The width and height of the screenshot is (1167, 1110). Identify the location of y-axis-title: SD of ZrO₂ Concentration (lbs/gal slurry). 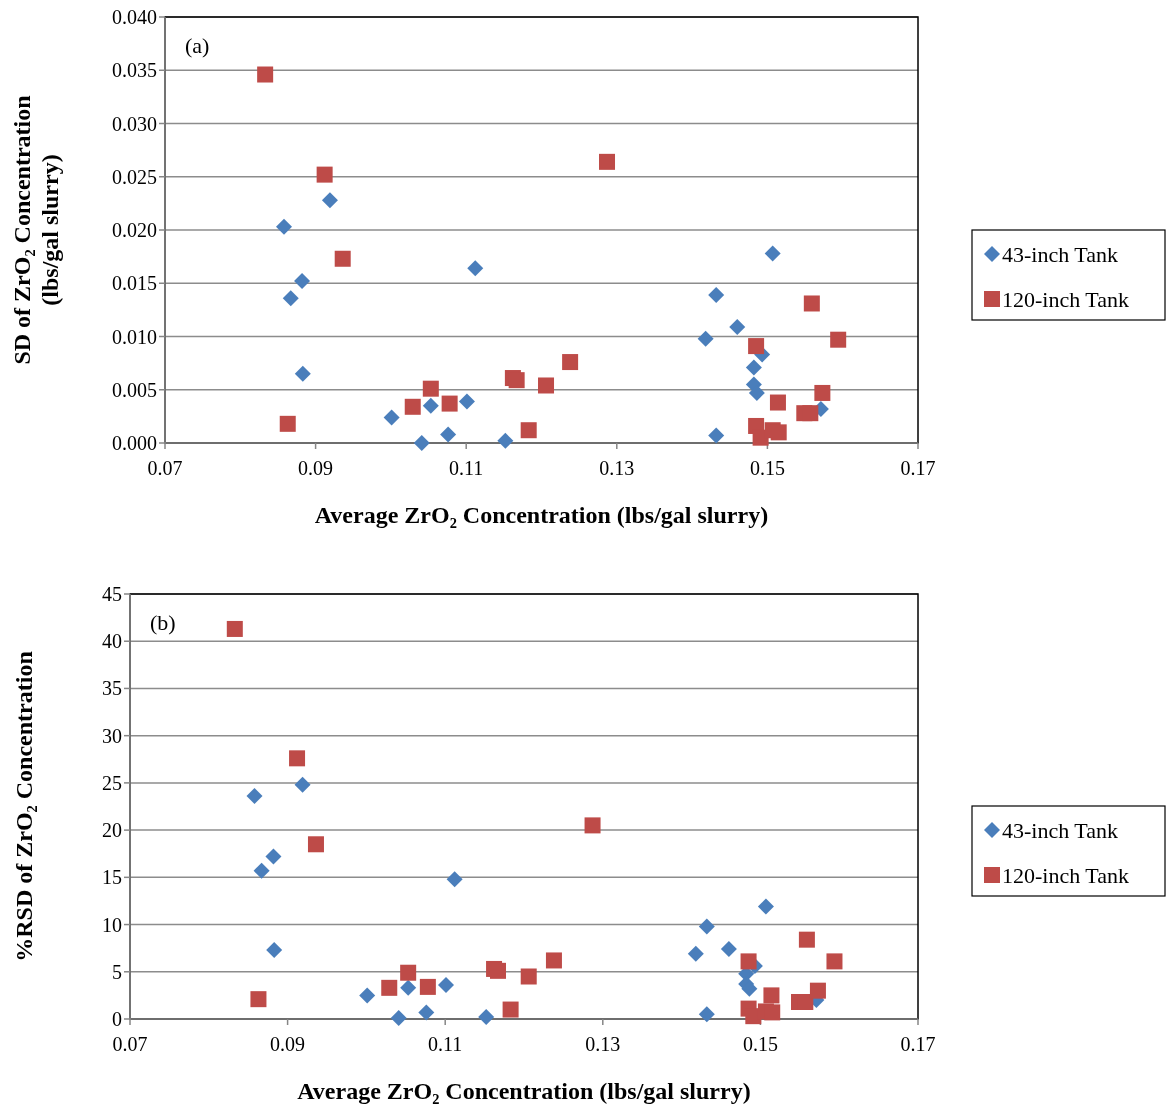
(36, 230).